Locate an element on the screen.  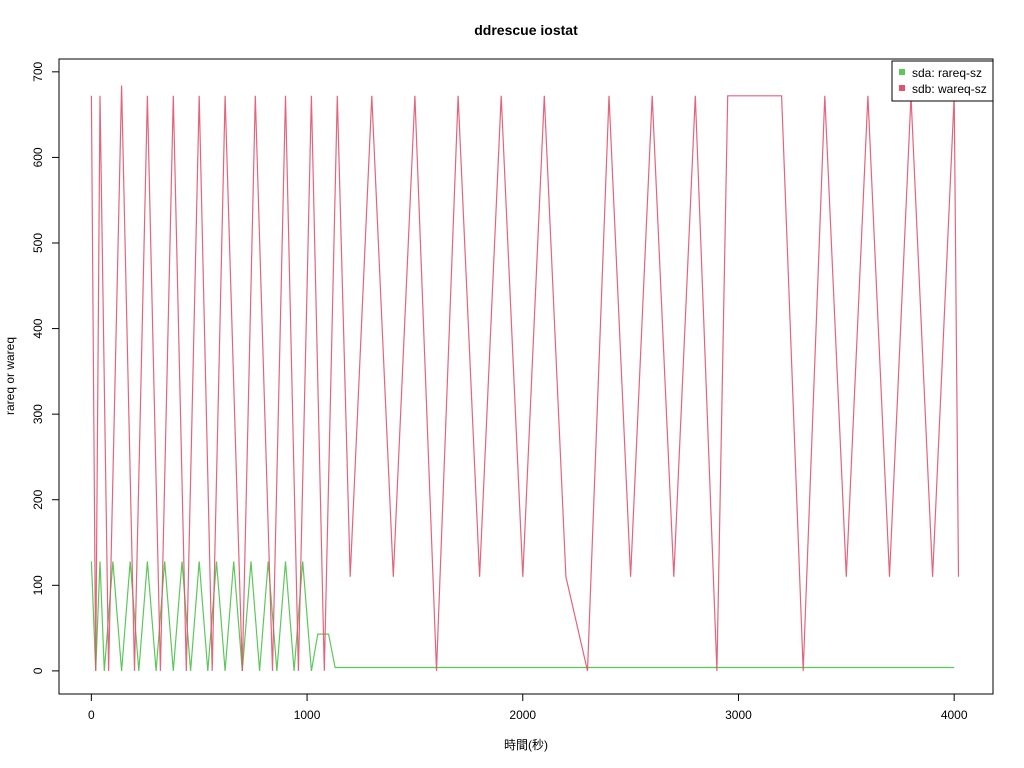
y-tick-label: 700 is located at coordinates (38, 72).